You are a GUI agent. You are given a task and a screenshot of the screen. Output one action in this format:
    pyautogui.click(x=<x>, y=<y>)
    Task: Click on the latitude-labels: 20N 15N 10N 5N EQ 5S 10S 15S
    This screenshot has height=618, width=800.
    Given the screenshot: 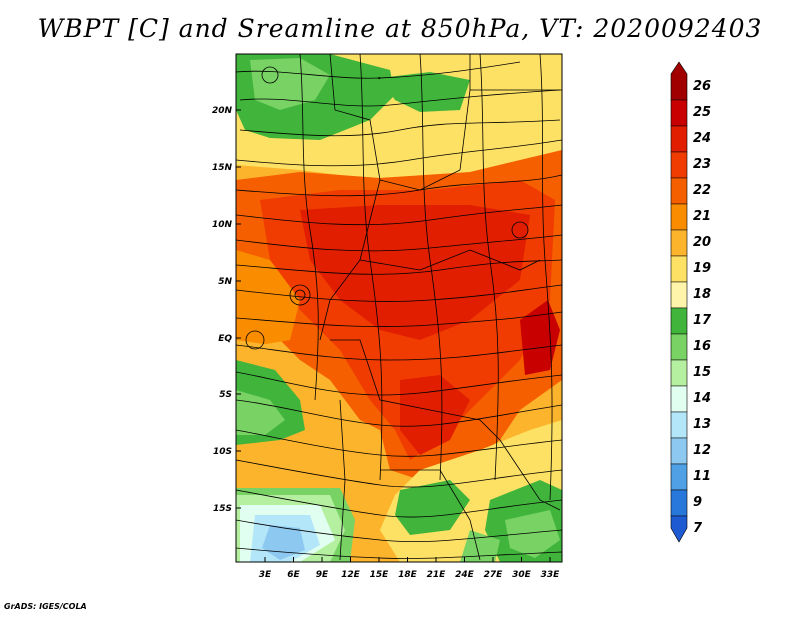 What is the action you would take?
    pyautogui.click(x=226, y=310)
    